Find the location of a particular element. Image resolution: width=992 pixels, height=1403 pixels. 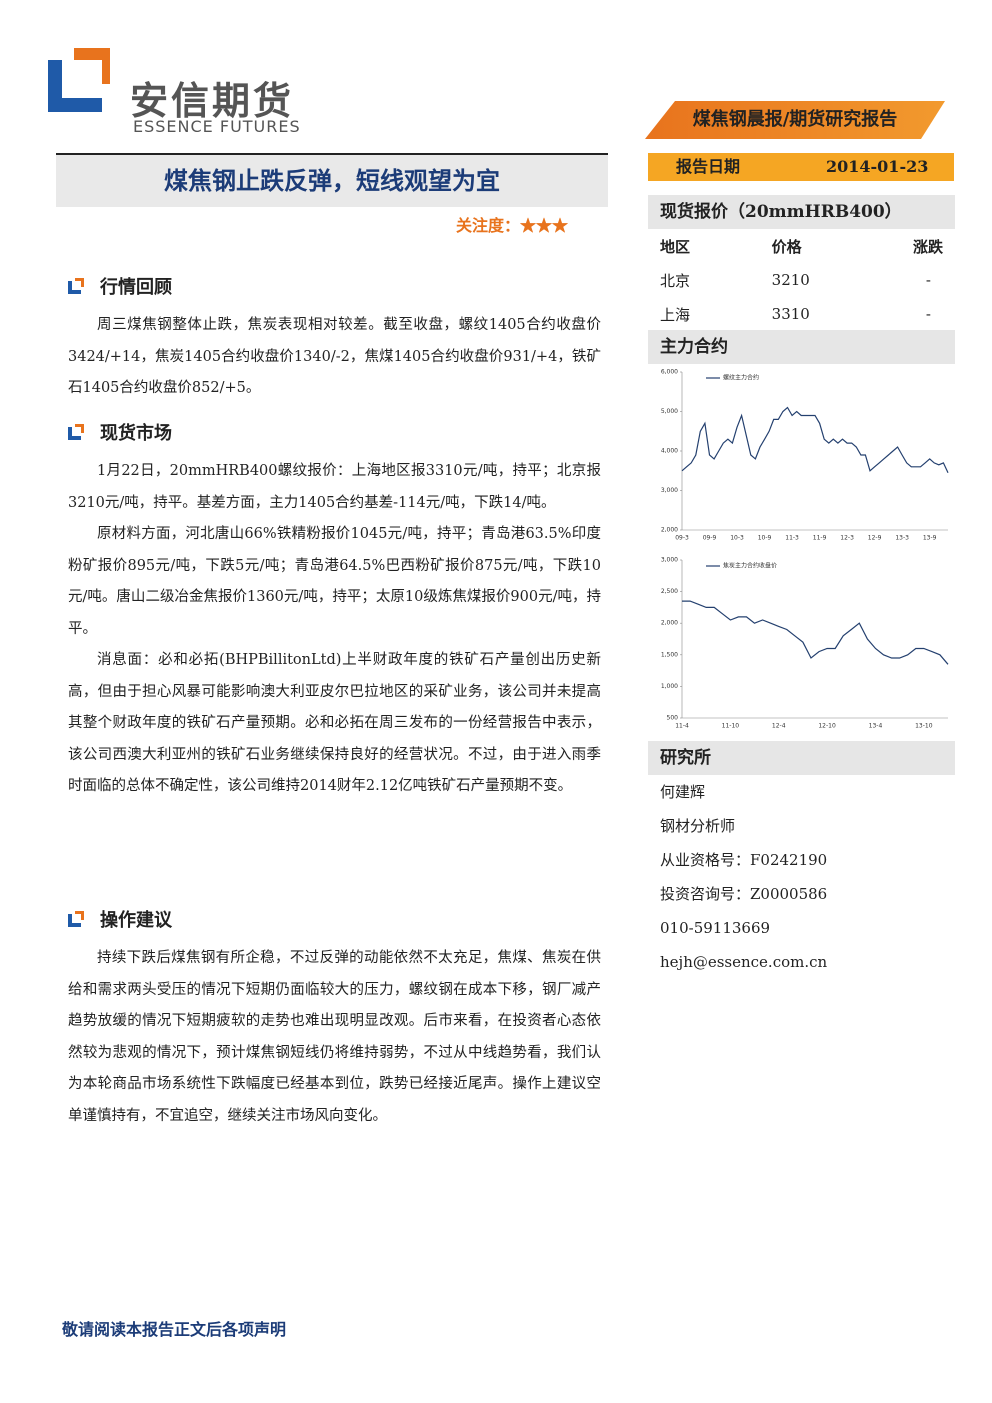

table-header: 地区 价格 涨跌 is located at coordinates (801, 246).